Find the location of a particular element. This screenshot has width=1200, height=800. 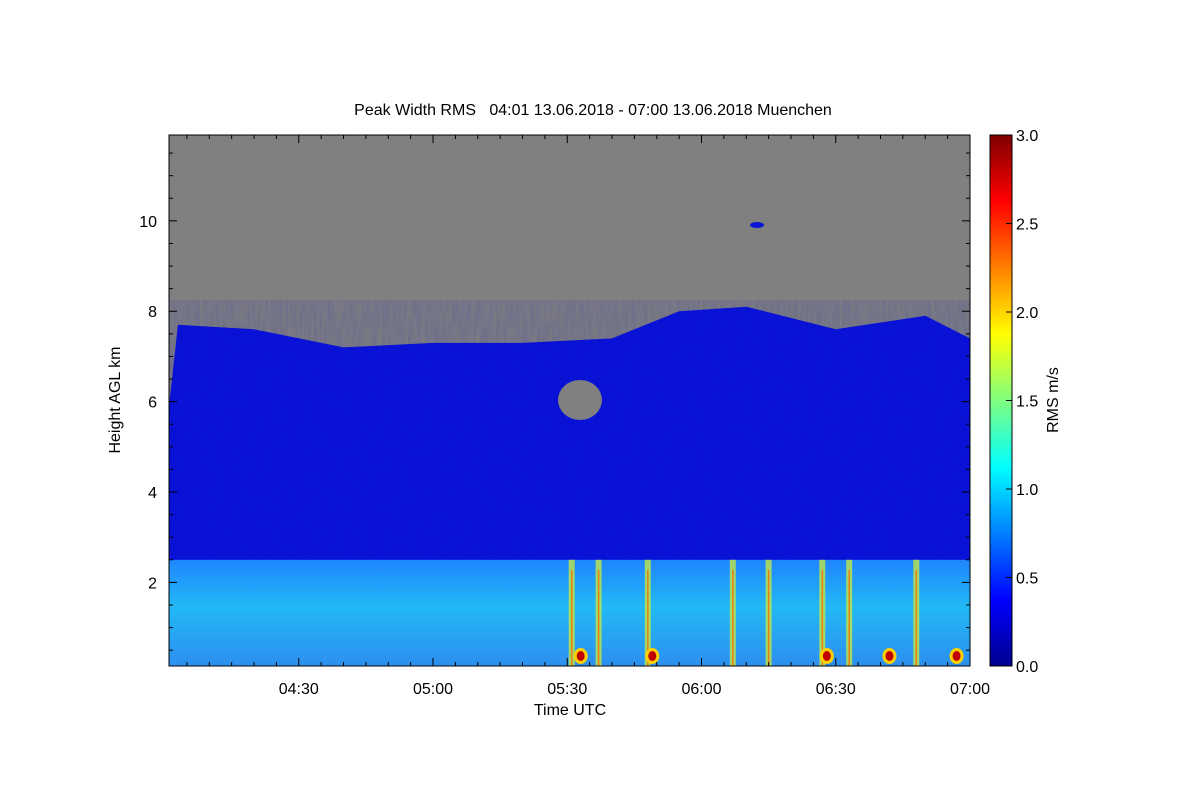

colorbar-tick-label: 2.0 is located at coordinates (1027, 313).